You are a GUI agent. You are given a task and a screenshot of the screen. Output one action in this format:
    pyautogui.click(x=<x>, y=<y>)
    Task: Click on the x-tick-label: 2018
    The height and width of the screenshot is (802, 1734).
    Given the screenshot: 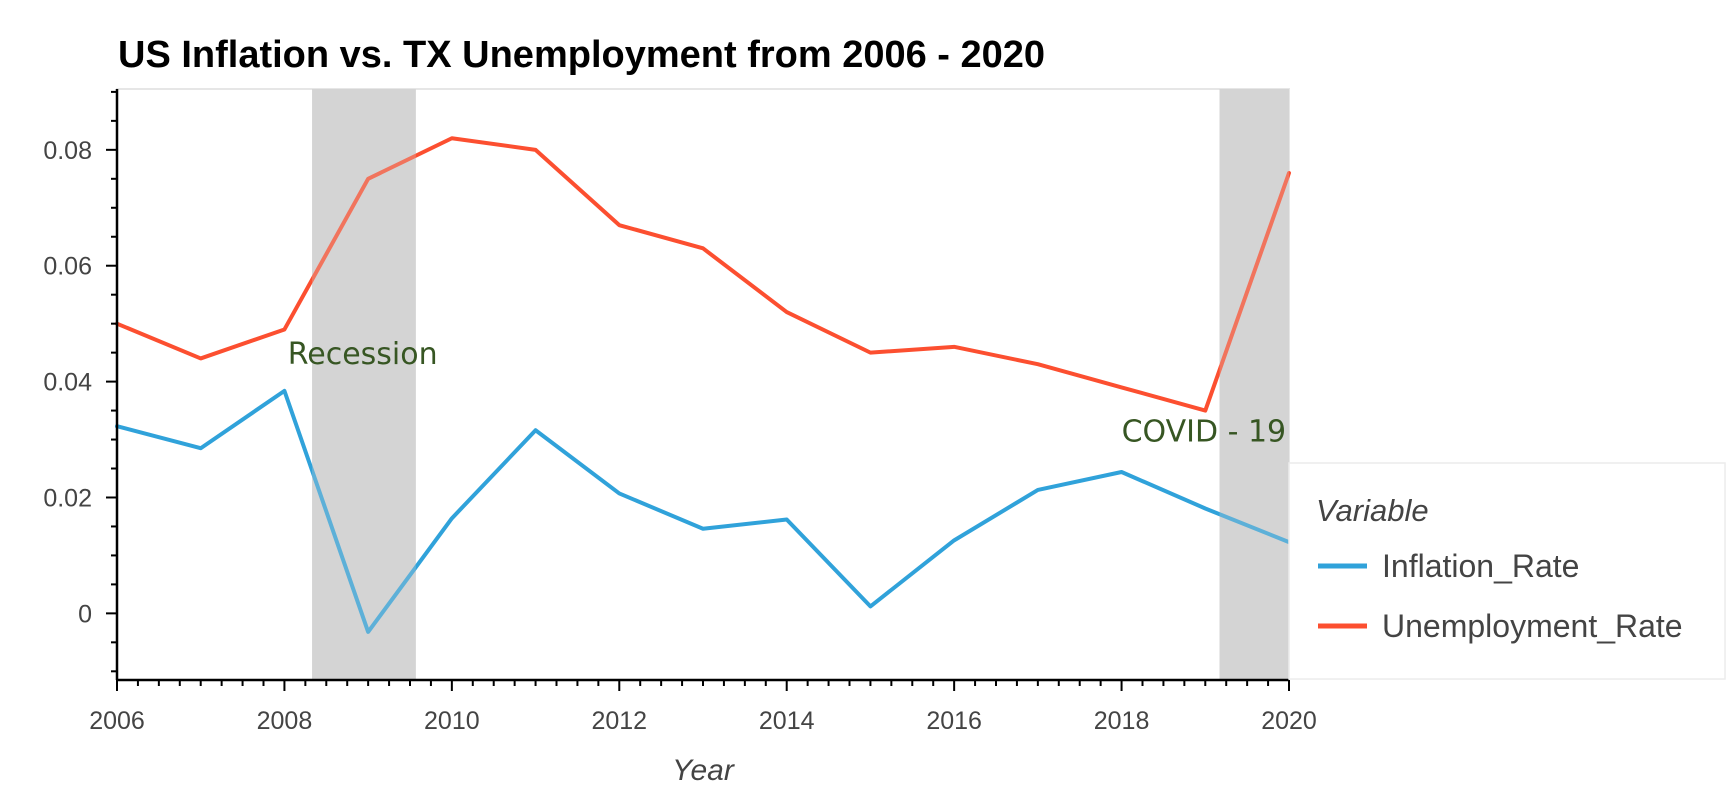 What is the action you would take?
    pyautogui.click(x=1122, y=721)
    